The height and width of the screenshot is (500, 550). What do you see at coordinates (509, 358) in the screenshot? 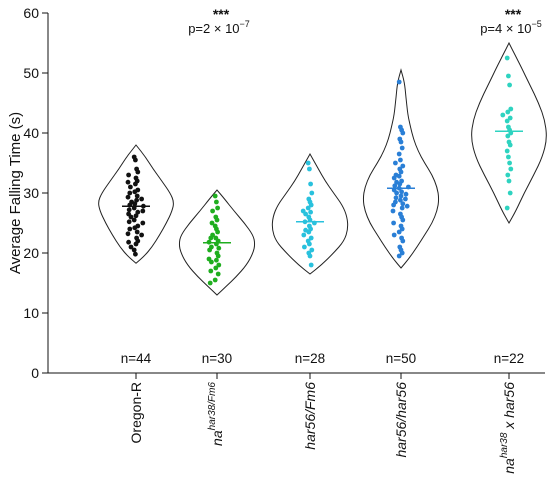
I see `n-count-label: n=22` at bounding box center [509, 358].